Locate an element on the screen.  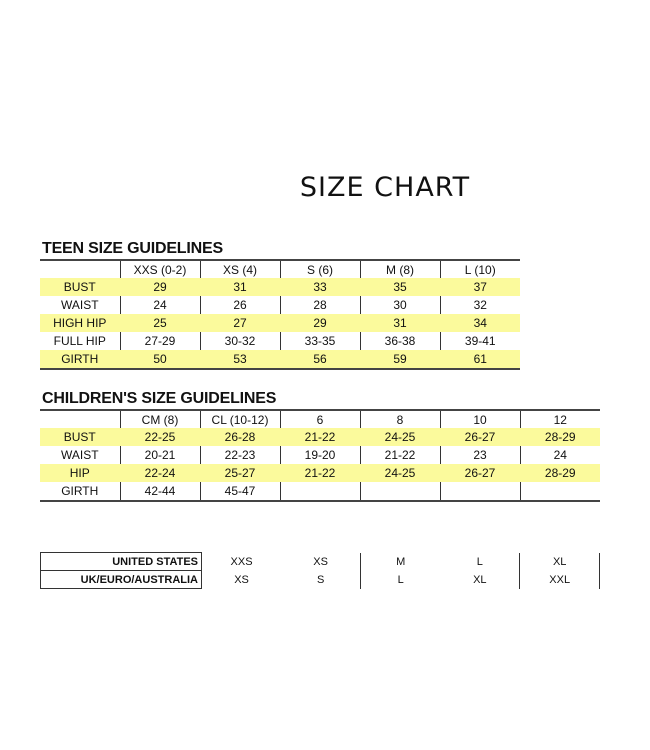
table-cell: 26 is located at coordinates (239, 305).